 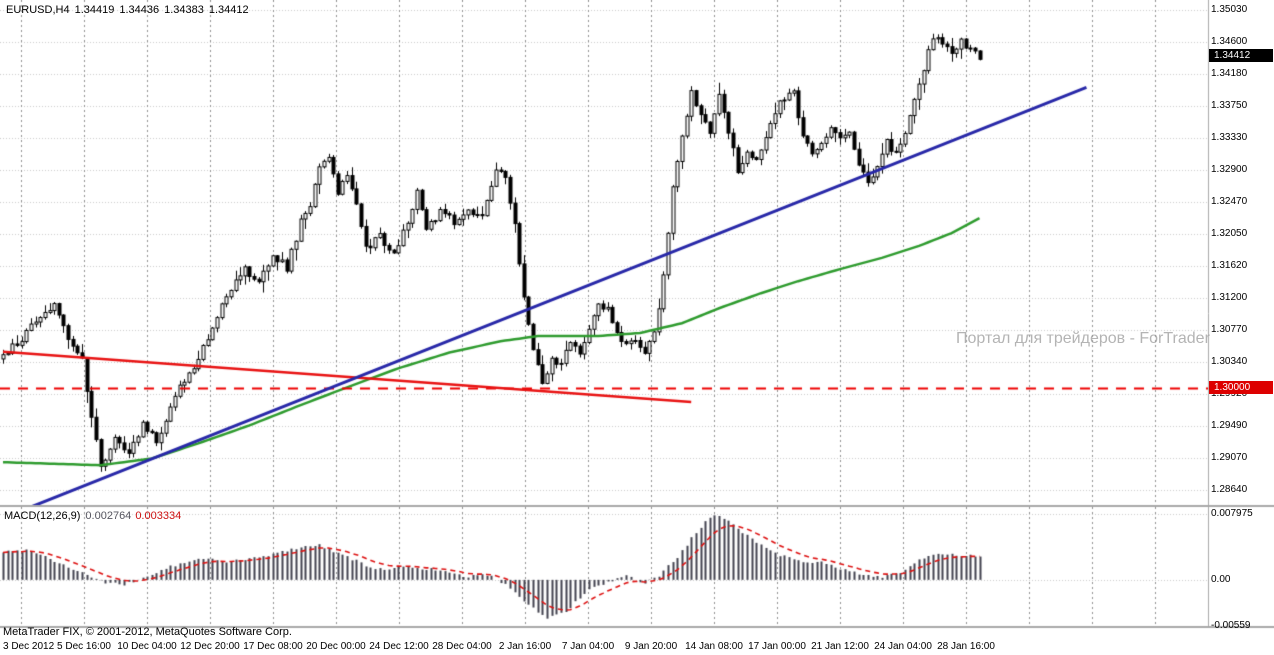 What do you see at coordinates (1229, 233) in the screenshot?
I see `price-axis-label: 1.32050` at bounding box center [1229, 233].